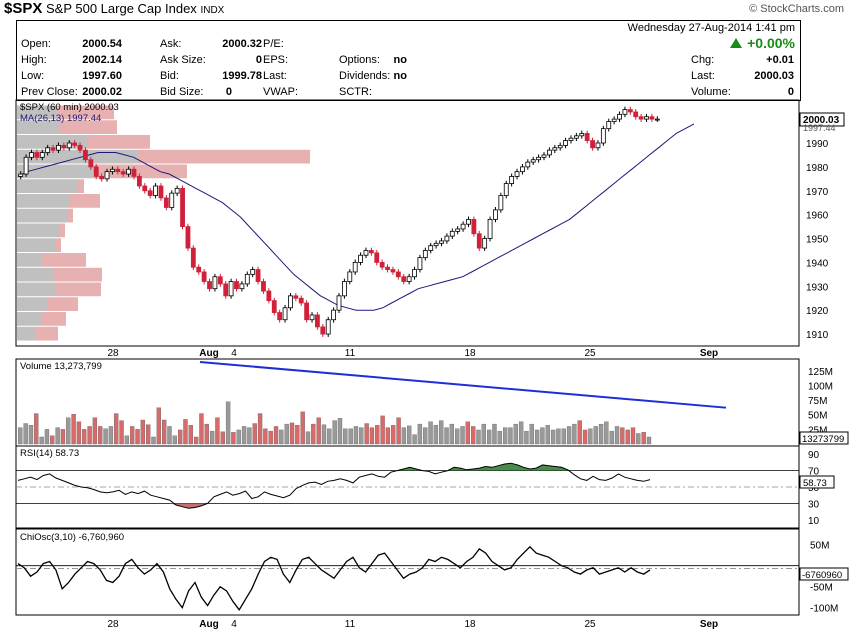  Describe the element at coordinates (212, 10) in the screenshot. I see `exchange: INDX` at that location.